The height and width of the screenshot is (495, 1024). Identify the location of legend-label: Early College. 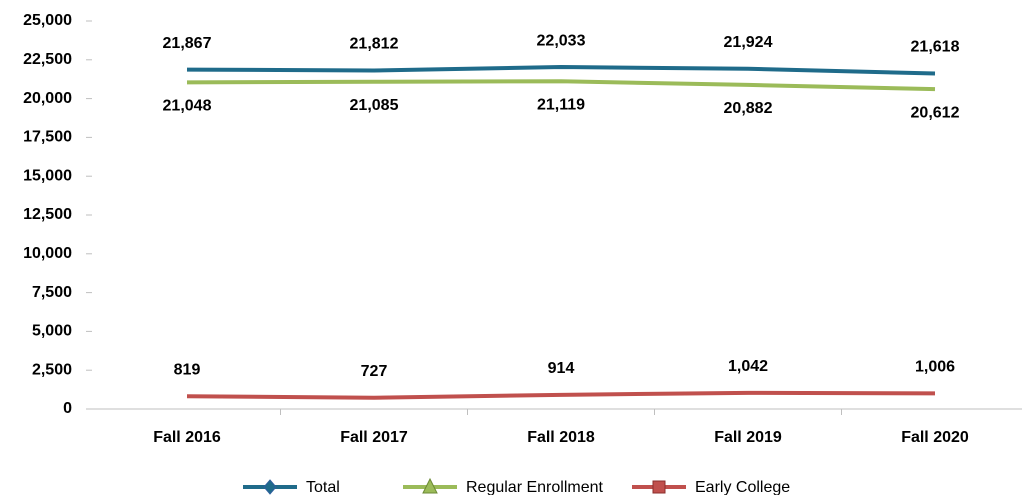
(742, 487).